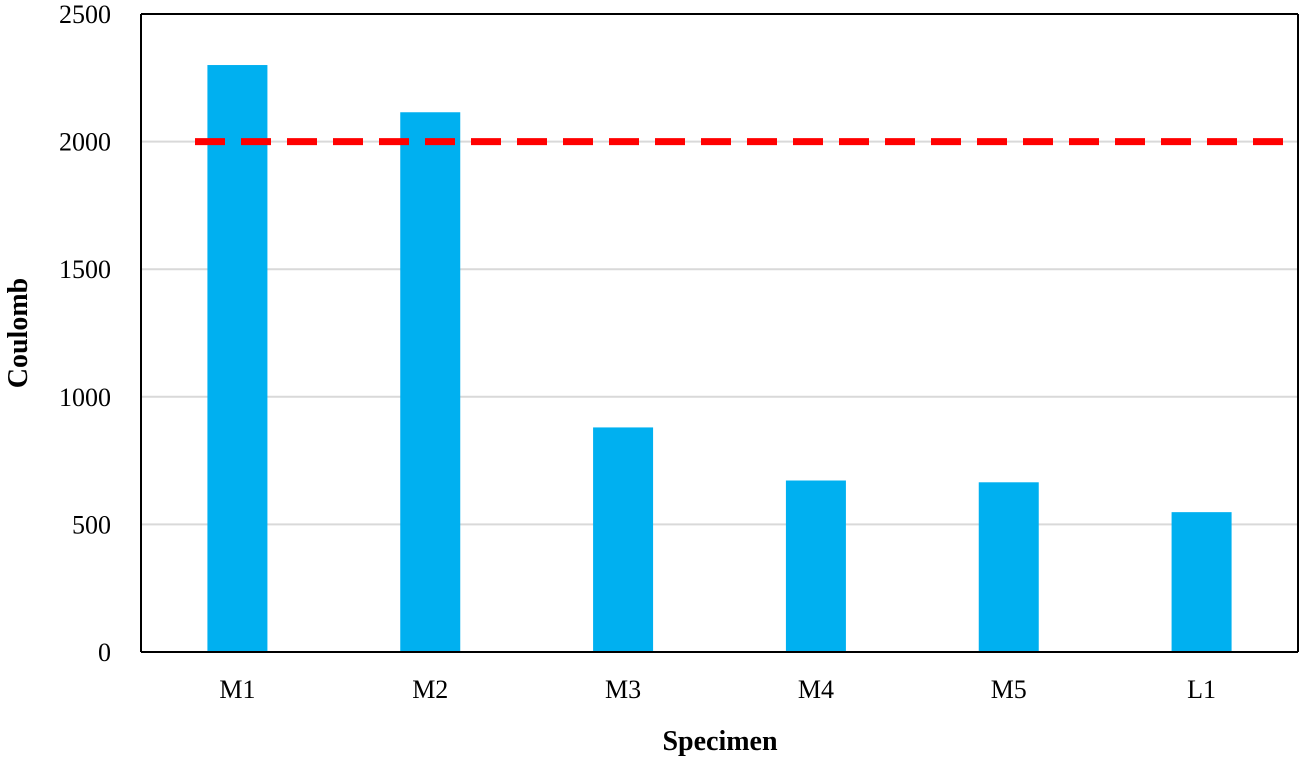 The image size is (1304, 763). What do you see at coordinates (430, 382) in the screenshot?
I see `bar-m2` at bounding box center [430, 382].